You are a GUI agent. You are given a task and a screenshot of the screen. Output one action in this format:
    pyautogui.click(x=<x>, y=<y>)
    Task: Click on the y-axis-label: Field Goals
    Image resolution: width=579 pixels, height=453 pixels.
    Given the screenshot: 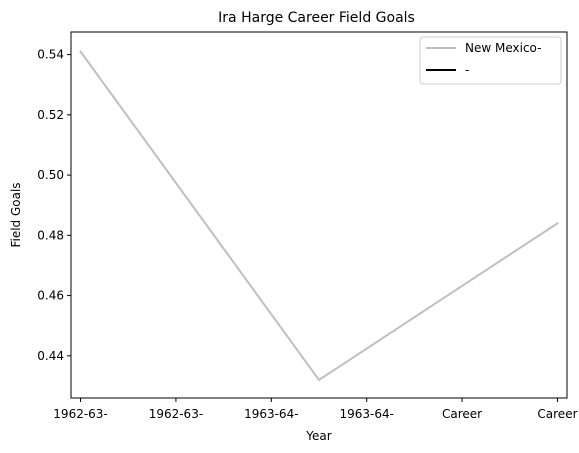 What is the action you would take?
    pyautogui.click(x=16, y=214)
    